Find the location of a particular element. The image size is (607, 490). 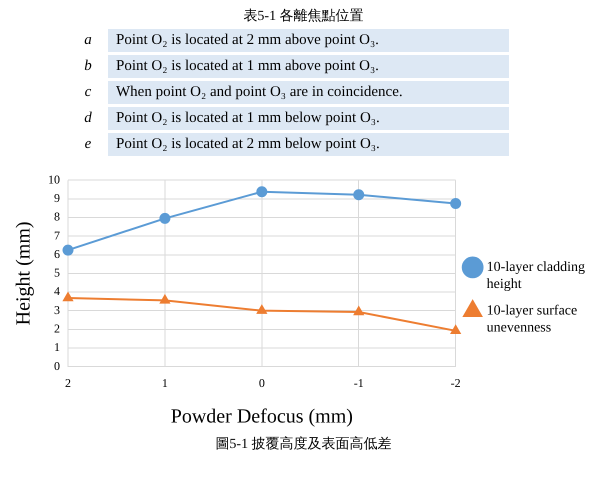

y-tick-label: 0 is located at coordinates (57, 365).